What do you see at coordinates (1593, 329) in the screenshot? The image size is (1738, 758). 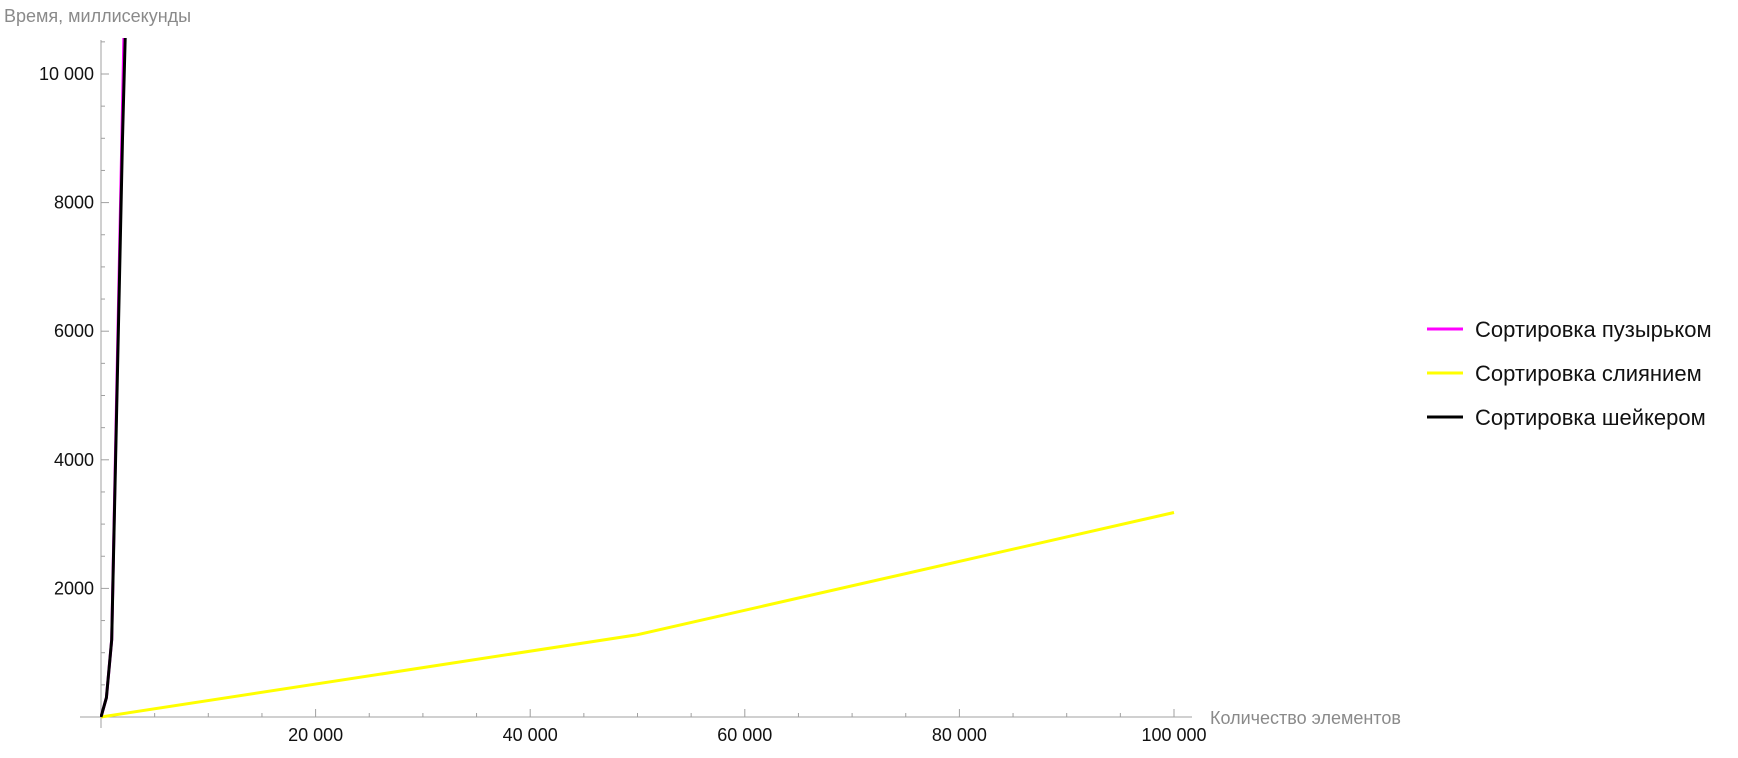 I see `legend-label: Сортировка пузырьком` at bounding box center [1593, 329].